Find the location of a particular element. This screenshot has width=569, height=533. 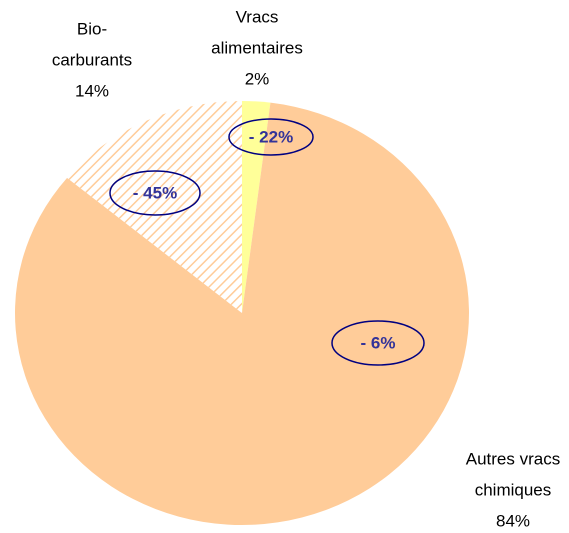

value-label: 2% is located at coordinates (257, 78).